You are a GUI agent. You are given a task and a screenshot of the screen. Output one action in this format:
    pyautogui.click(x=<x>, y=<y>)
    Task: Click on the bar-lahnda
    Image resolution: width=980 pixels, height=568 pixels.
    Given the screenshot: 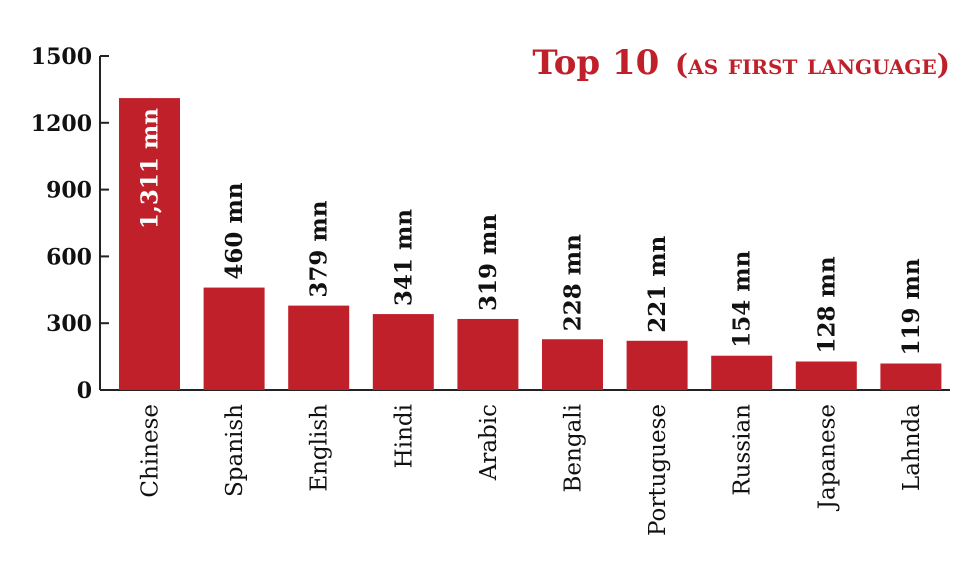 What is the action you would take?
    pyautogui.click(x=911, y=376)
    